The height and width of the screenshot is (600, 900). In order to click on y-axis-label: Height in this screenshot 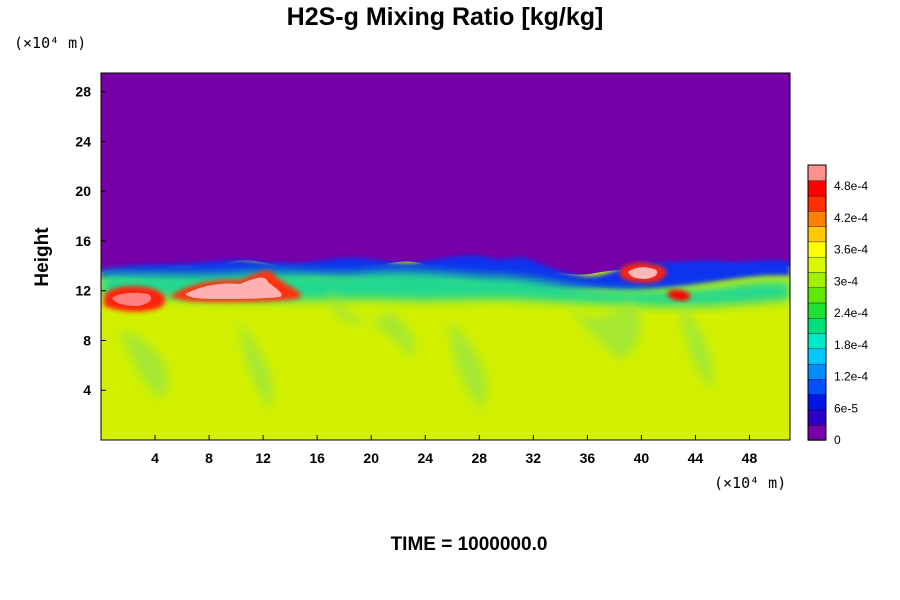, I will do `click(42, 257)`.